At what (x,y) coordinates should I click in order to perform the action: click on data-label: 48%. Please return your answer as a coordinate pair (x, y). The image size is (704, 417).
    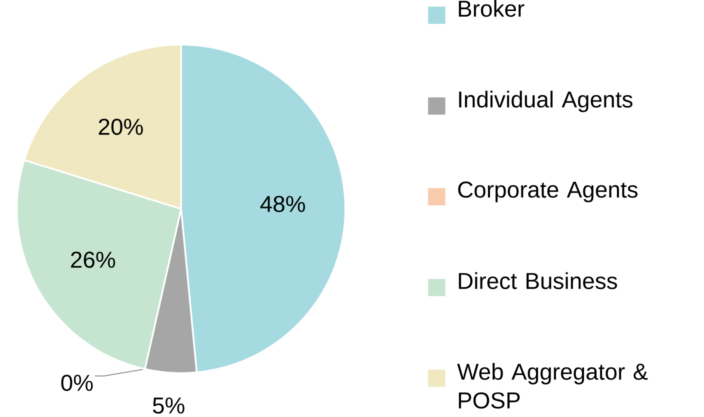
    Looking at the image, I should click on (282, 204).